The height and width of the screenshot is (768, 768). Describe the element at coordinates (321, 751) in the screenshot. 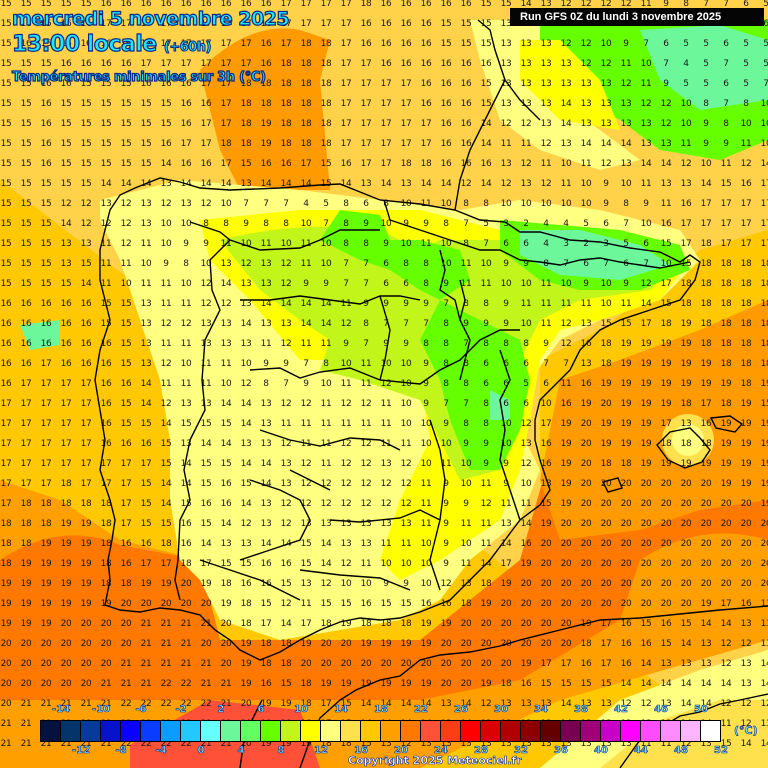

I see `legend-label-bottom: 12` at that location.